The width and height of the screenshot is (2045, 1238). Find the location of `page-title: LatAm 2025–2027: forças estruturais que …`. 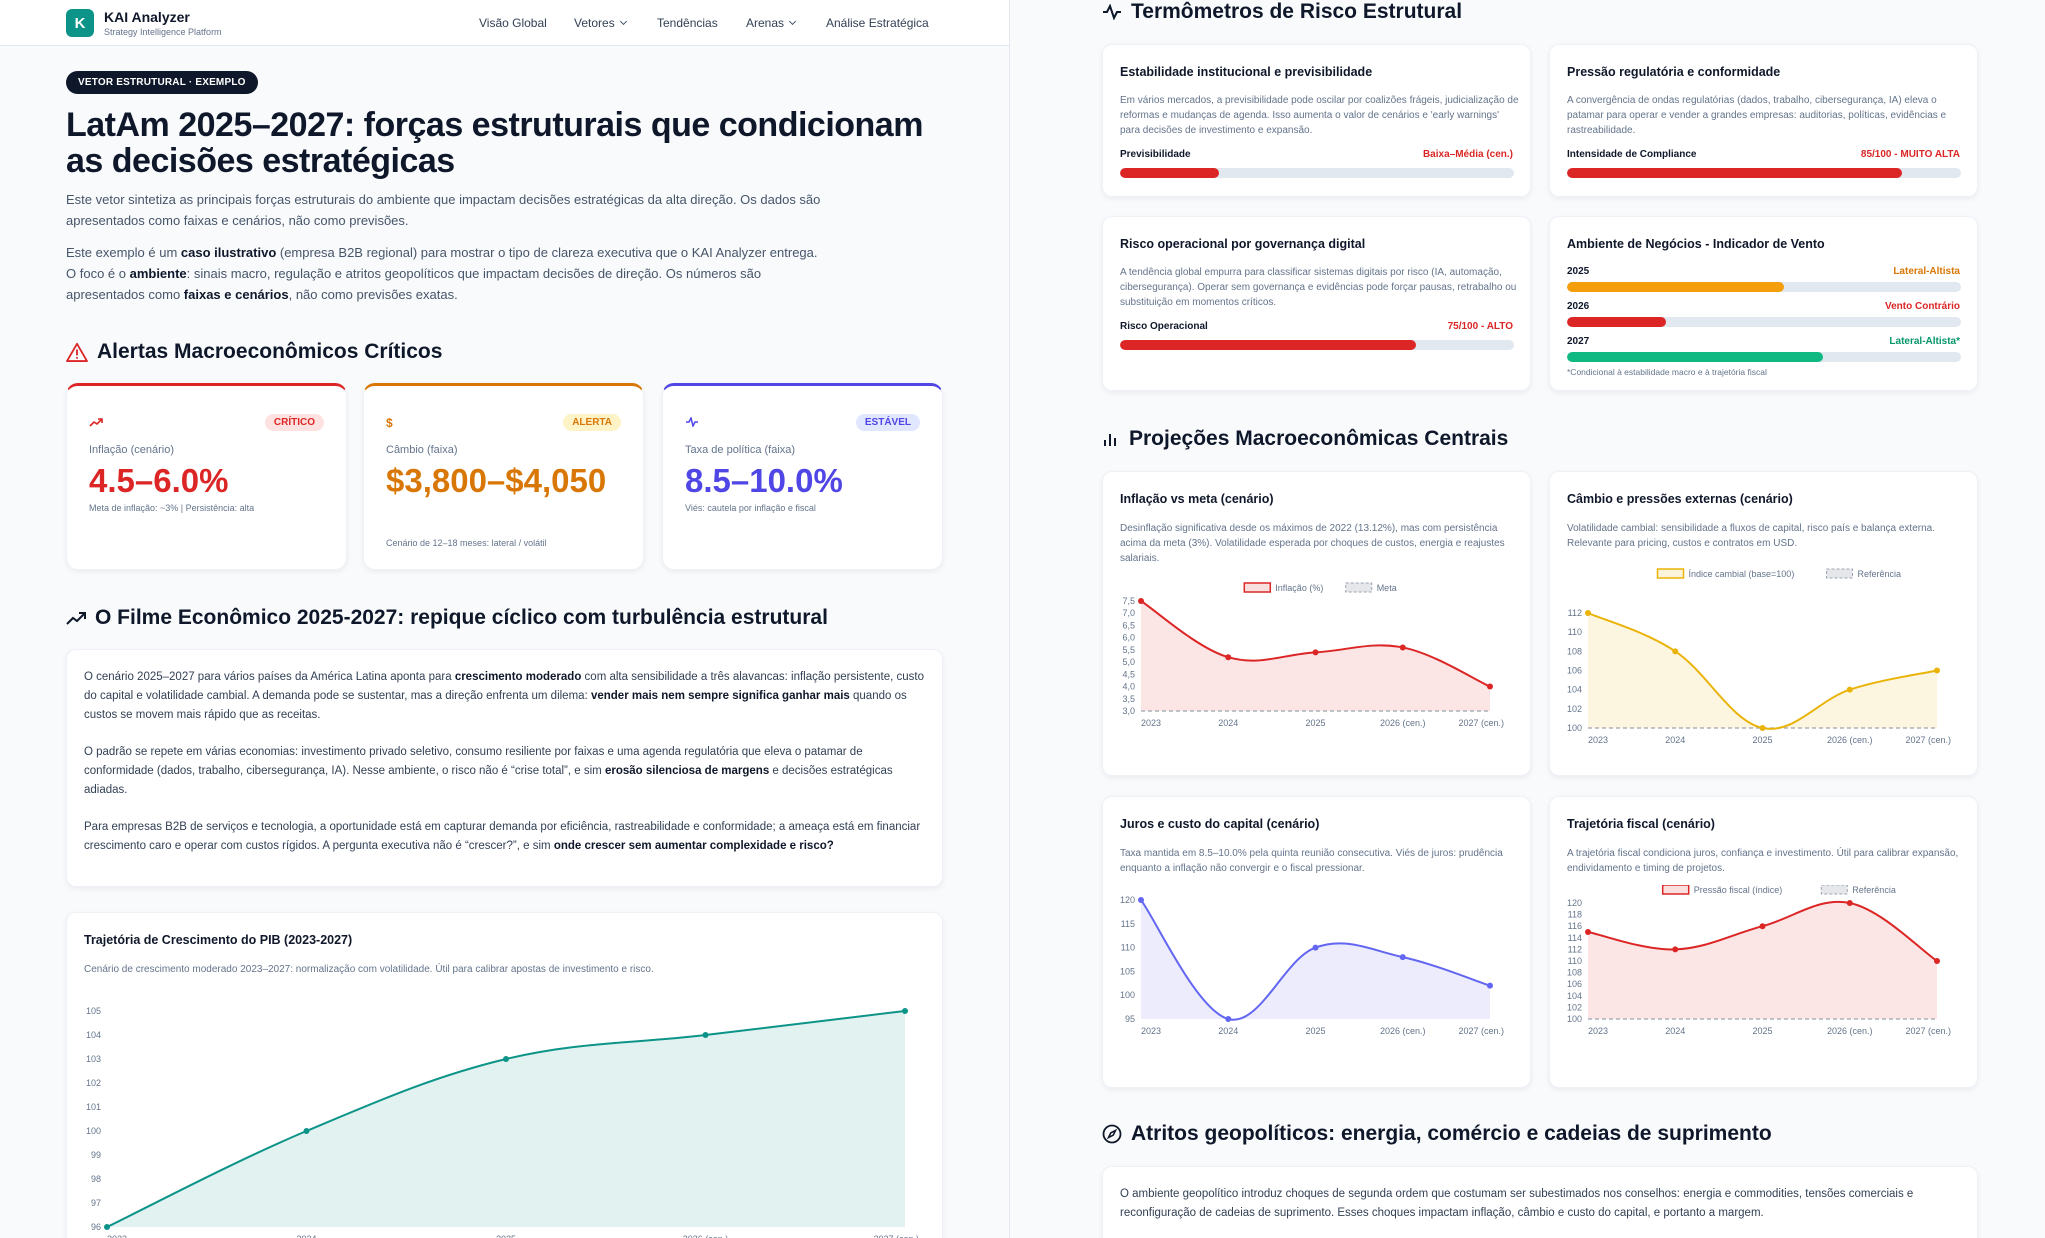

page-title: LatAm 2025–2027: forças estruturais que … is located at coordinates (494, 143).